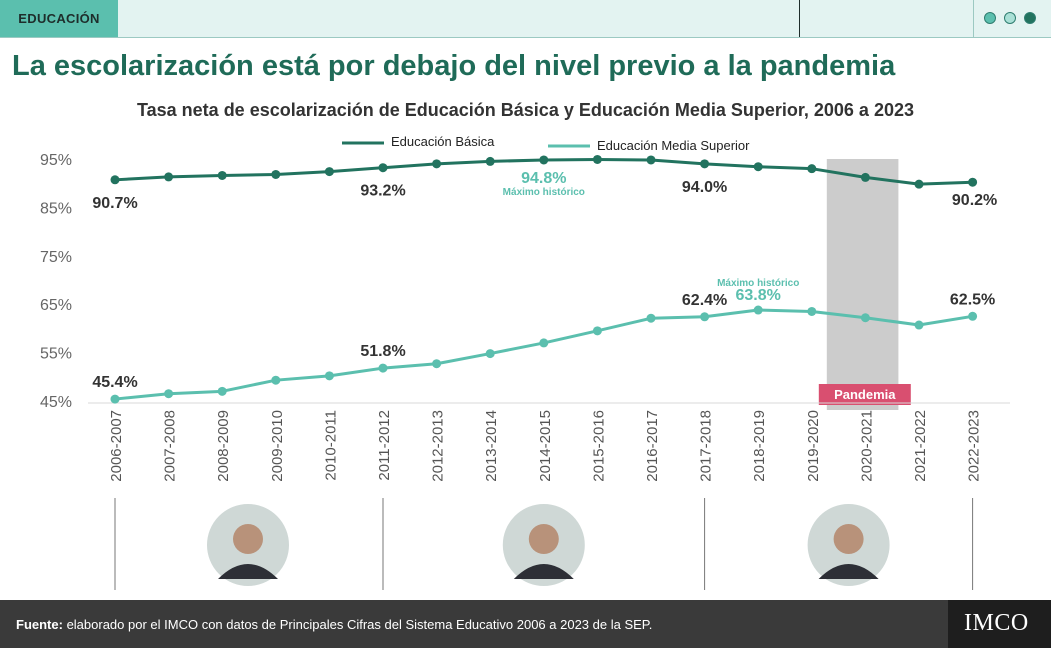 Image resolution: width=1051 pixels, height=648 pixels. What do you see at coordinates (546, 143) in the screenshot?
I see `legend: Educación Básica Educación Media Superior` at bounding box center [546, 143].